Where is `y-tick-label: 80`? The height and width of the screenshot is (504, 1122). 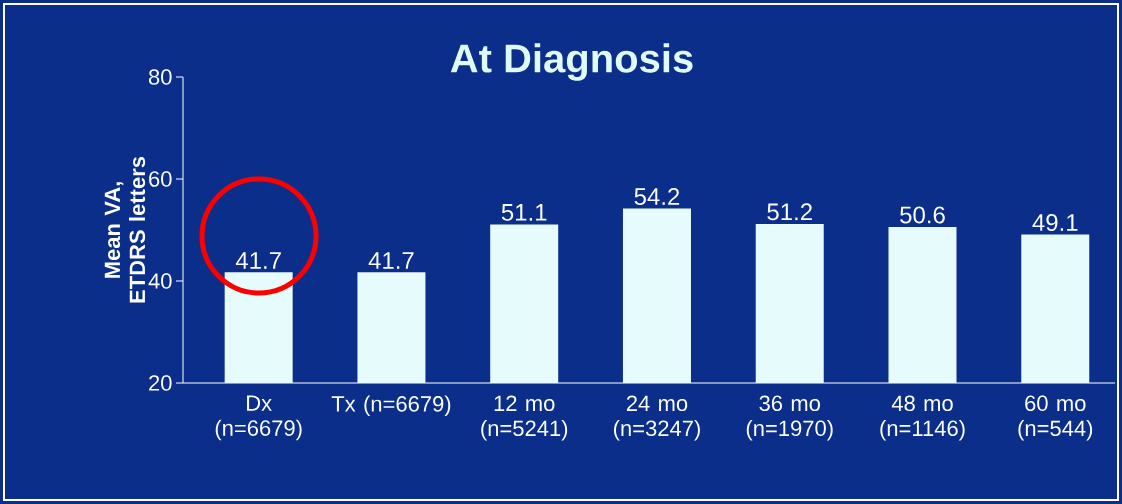 y-tick-label: 80 is located at coordinates (160, 77).